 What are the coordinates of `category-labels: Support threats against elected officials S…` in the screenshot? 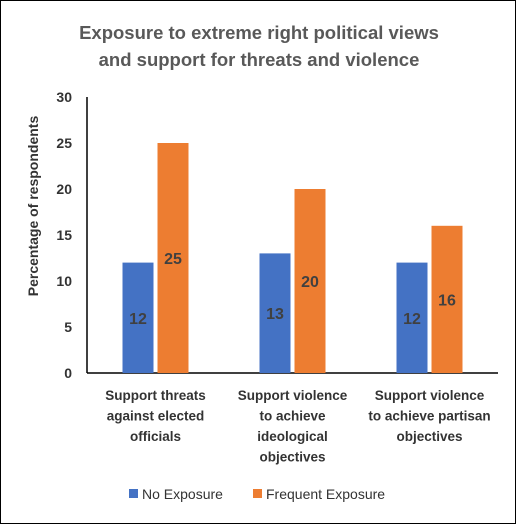 It's located at (297, 426).